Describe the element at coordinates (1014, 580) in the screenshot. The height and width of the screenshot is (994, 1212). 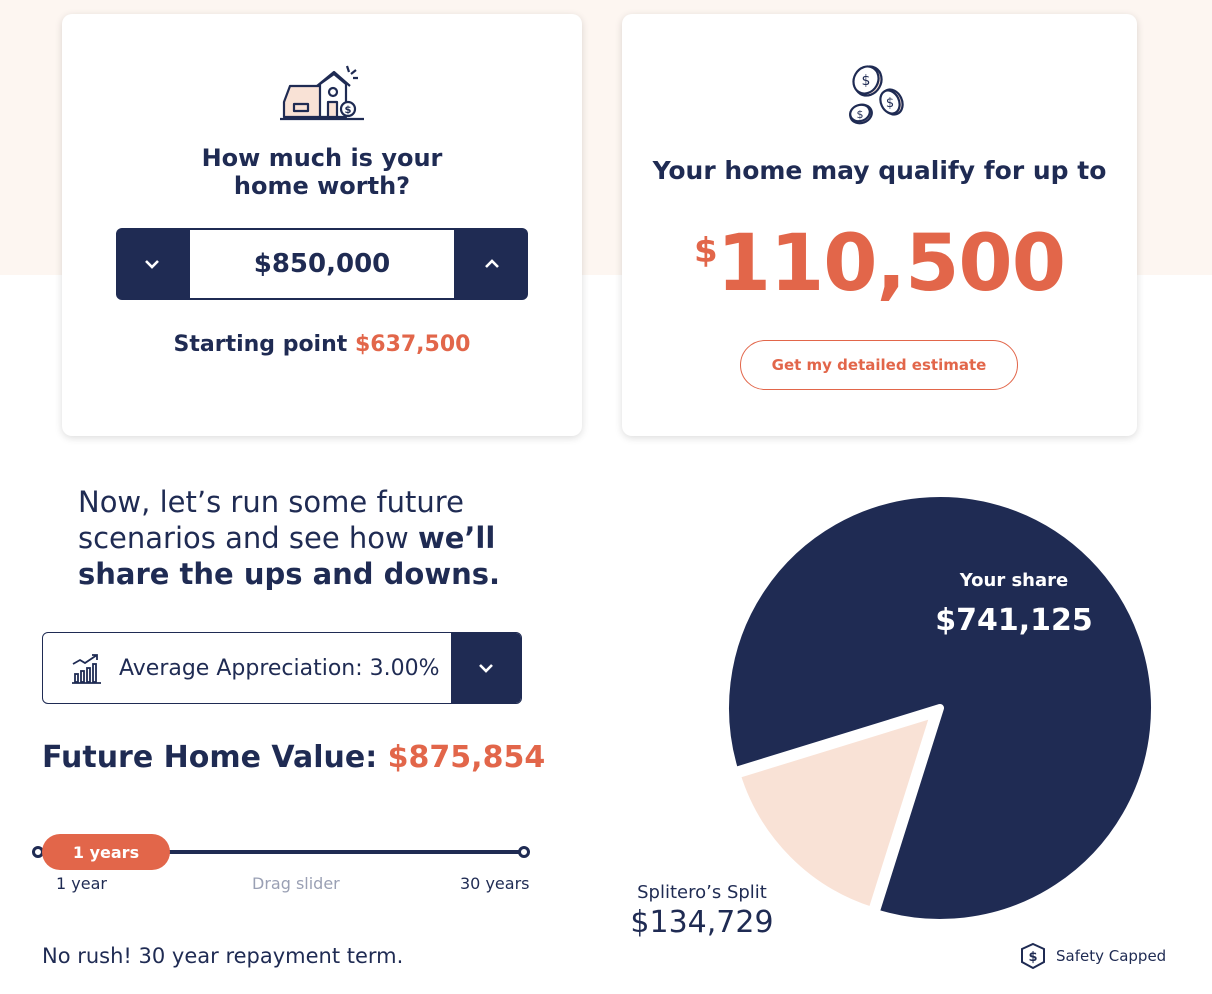
I see `your-share-label: Your share` at that location.